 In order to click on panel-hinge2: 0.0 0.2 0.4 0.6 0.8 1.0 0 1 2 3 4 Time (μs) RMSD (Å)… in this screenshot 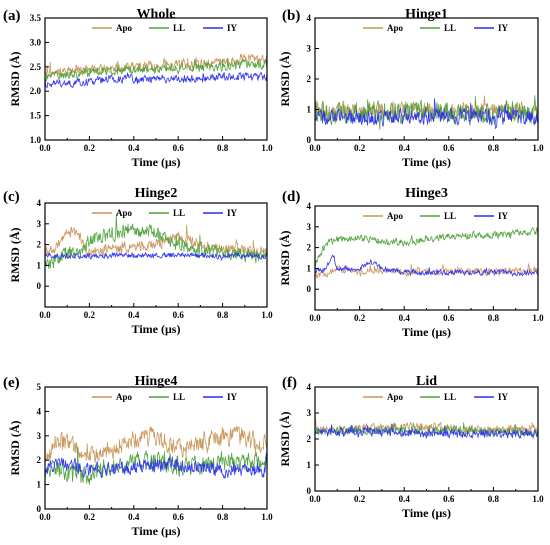, I will do `click(138, 261)`.